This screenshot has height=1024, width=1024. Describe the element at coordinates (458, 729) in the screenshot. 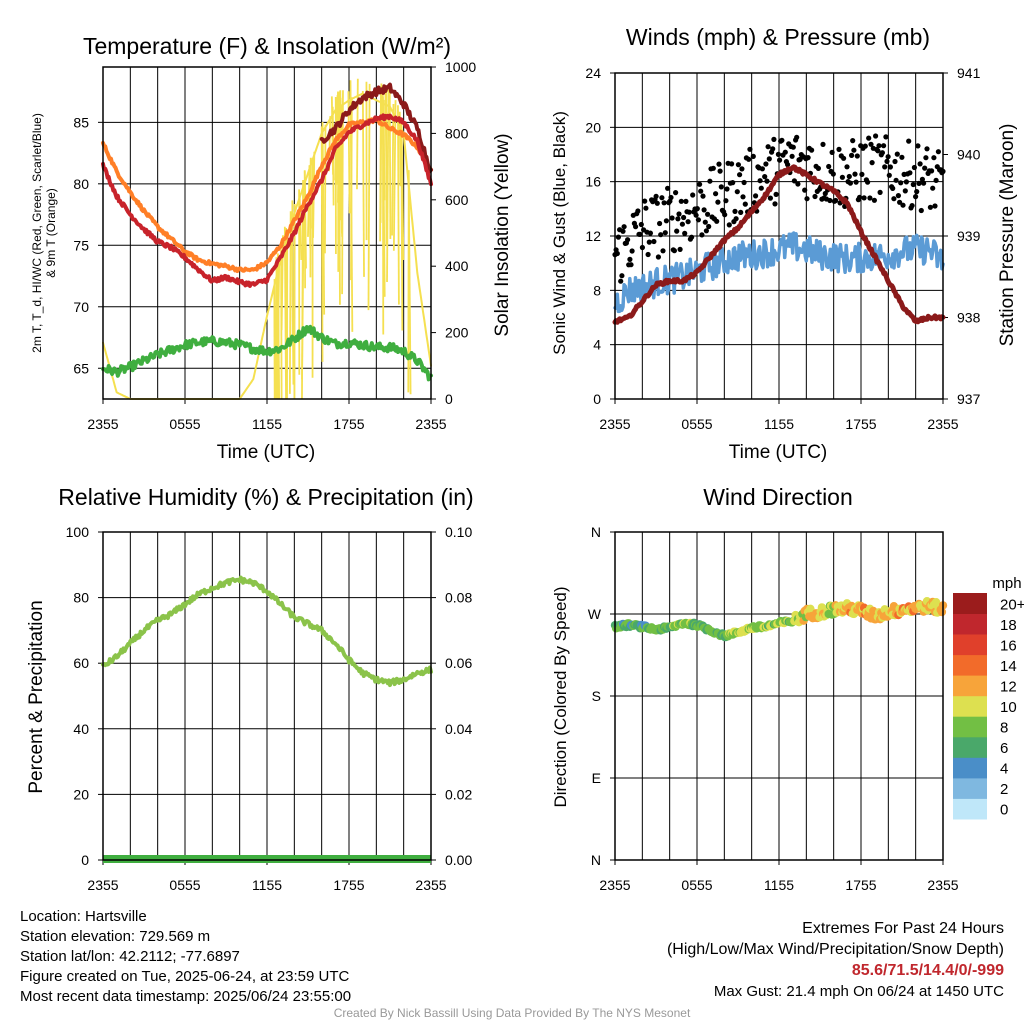

I see `rh-y2-tick-label: 0.04` at that location.